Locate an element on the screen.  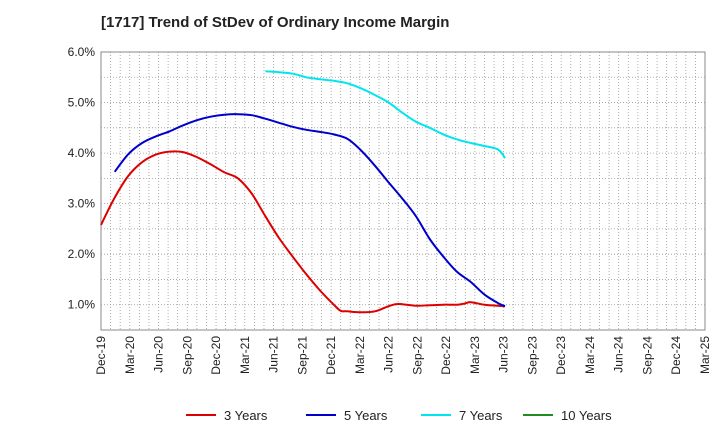
x-tick-label: Mar-20 is located at coordinates (130, 355).